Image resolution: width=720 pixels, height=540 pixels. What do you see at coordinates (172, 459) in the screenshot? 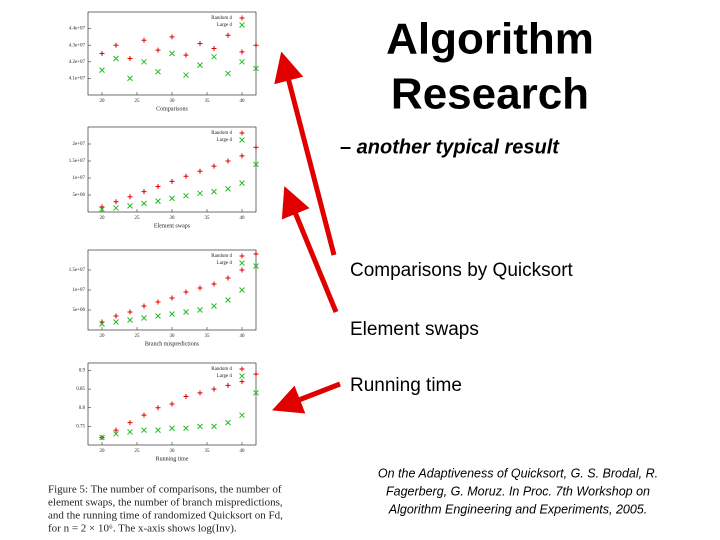
I see `x-axis-label: Running time` at bounding box center [172, 459].